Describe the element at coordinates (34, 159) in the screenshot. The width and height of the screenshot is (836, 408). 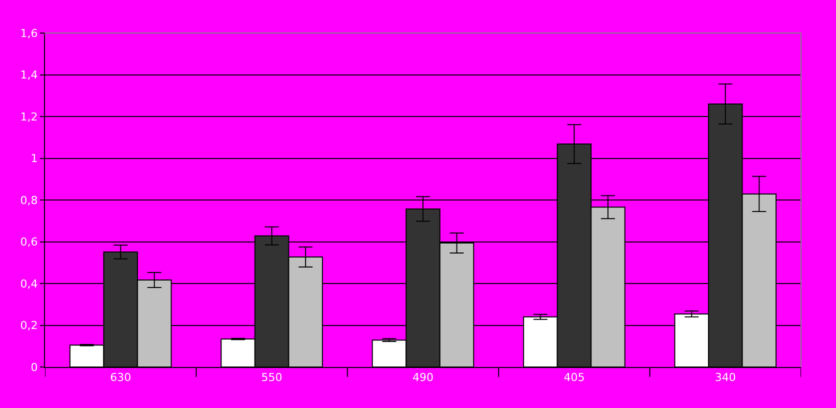
I see `y-tick-label: 1` at that location.